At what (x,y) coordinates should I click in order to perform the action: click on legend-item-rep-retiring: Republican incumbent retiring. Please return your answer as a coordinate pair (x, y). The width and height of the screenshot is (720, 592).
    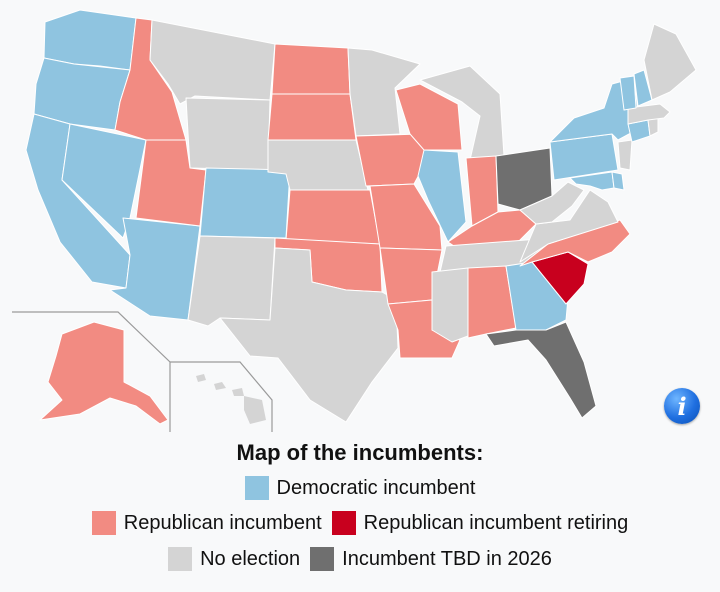
    Looking at the image, I should click on (480, 523).